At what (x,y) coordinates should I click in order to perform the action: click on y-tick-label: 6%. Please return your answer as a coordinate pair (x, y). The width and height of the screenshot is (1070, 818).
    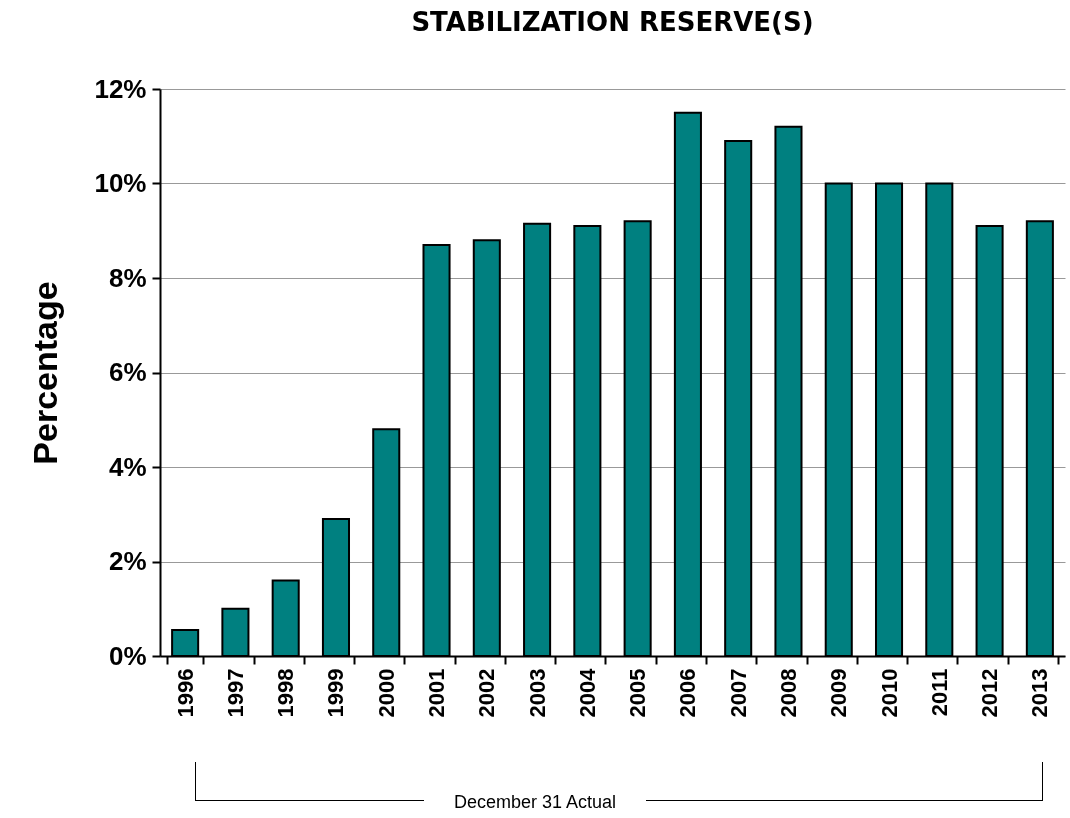
    Looking at the image, I should click on (127, 372).